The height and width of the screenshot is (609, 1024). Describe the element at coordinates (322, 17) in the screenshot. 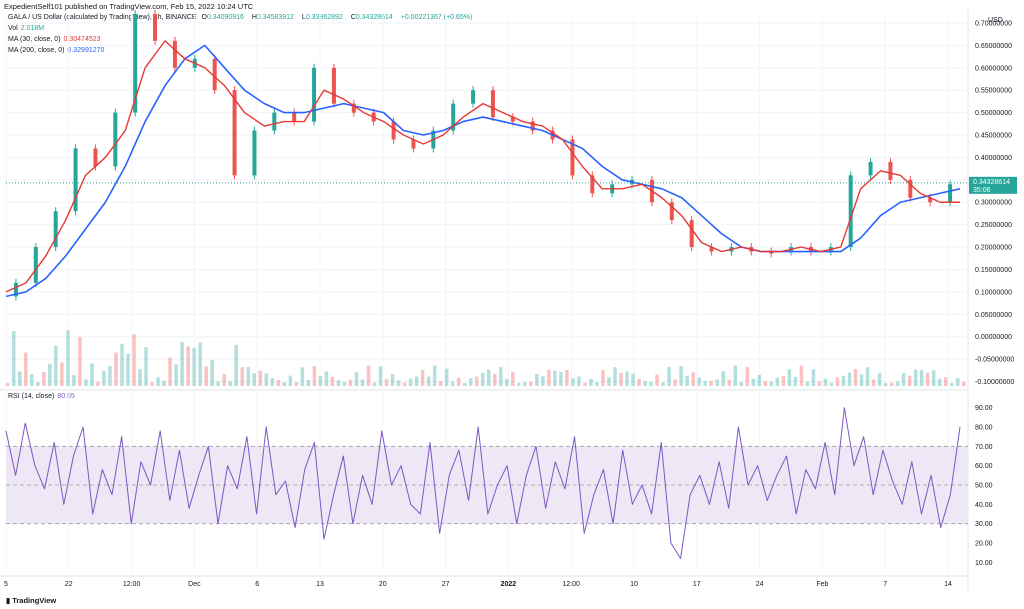

I see `low-label: L0.33862892` at that location.